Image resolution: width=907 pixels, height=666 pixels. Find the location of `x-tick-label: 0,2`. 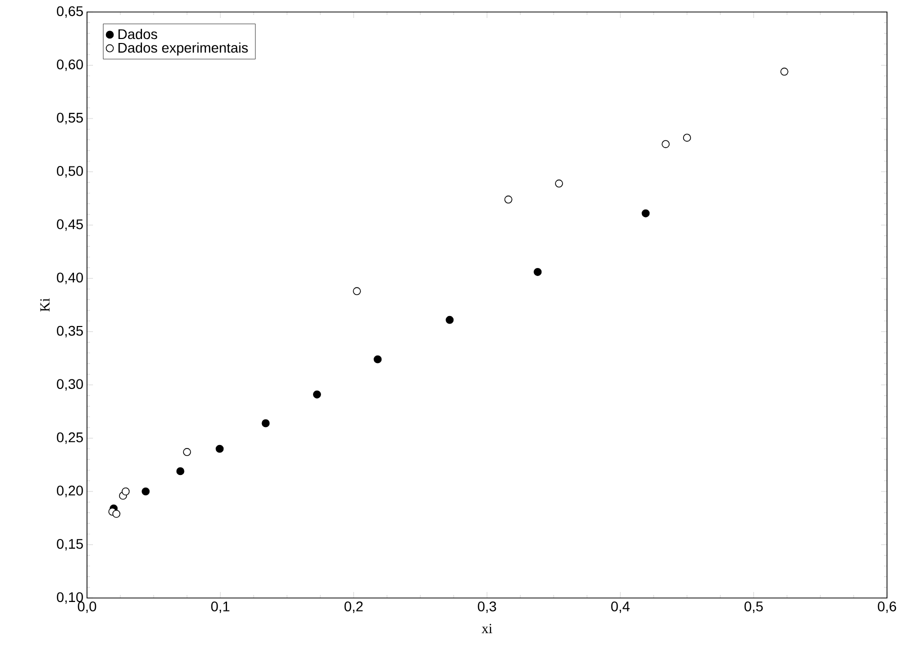

x-tick-label: 0,2 is located at coordinates (353, 607).